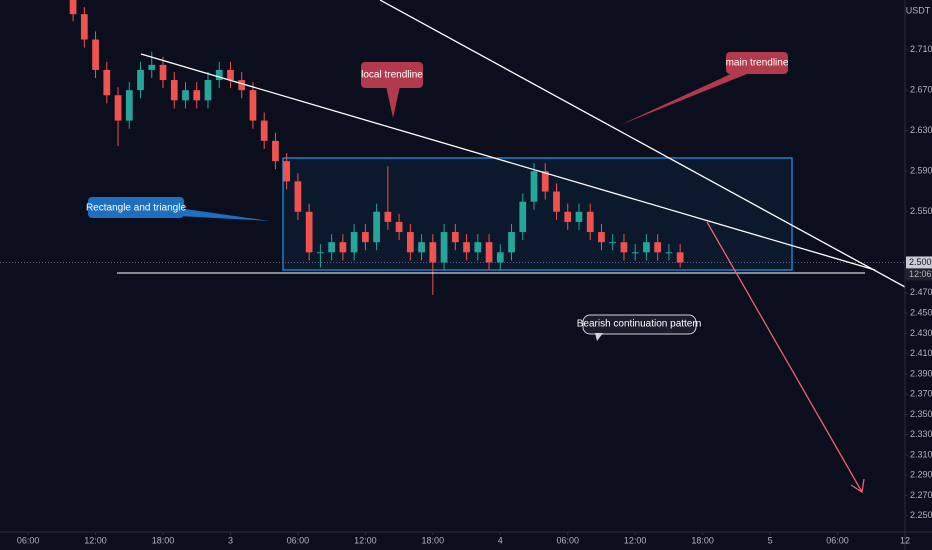 Image resolution: width=932 pixels, height=550 pixels. What do you see at coordinates (905, 540) in the screenshot?
I see `x-tick-label: 12` at bounding box center [905, 540].